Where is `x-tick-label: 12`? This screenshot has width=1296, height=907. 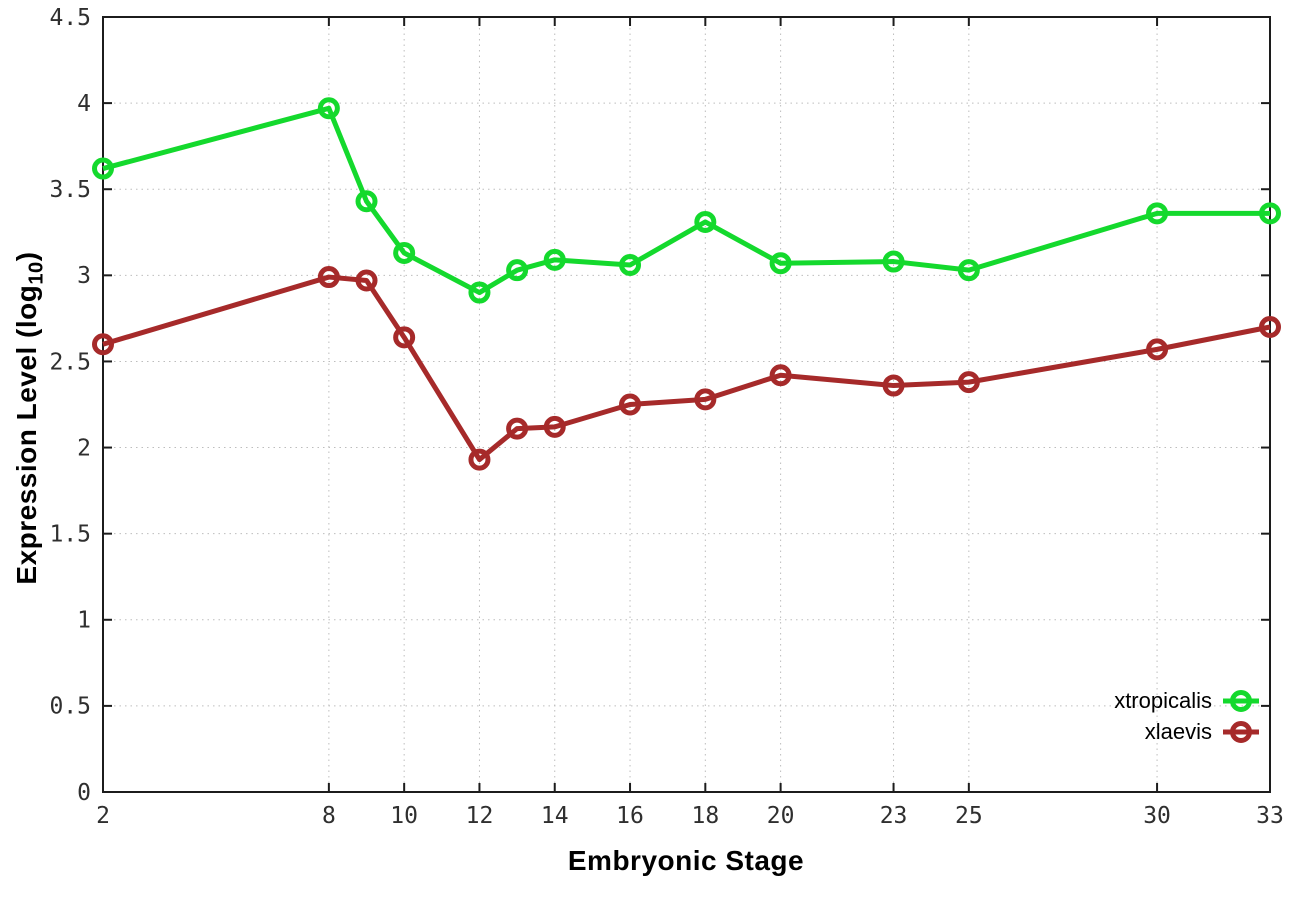 x-tick-label: 12 is located at coordinates (480, 816).